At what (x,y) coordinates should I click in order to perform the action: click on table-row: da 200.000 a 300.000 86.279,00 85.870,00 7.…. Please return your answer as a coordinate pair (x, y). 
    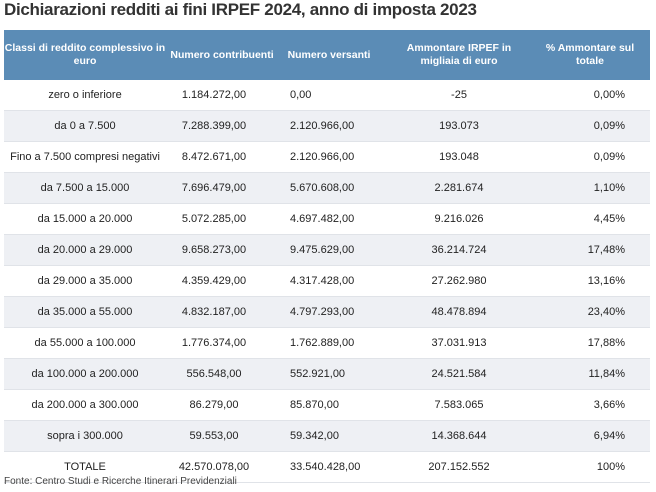
    Looking at the image, I should click on (327, 405).